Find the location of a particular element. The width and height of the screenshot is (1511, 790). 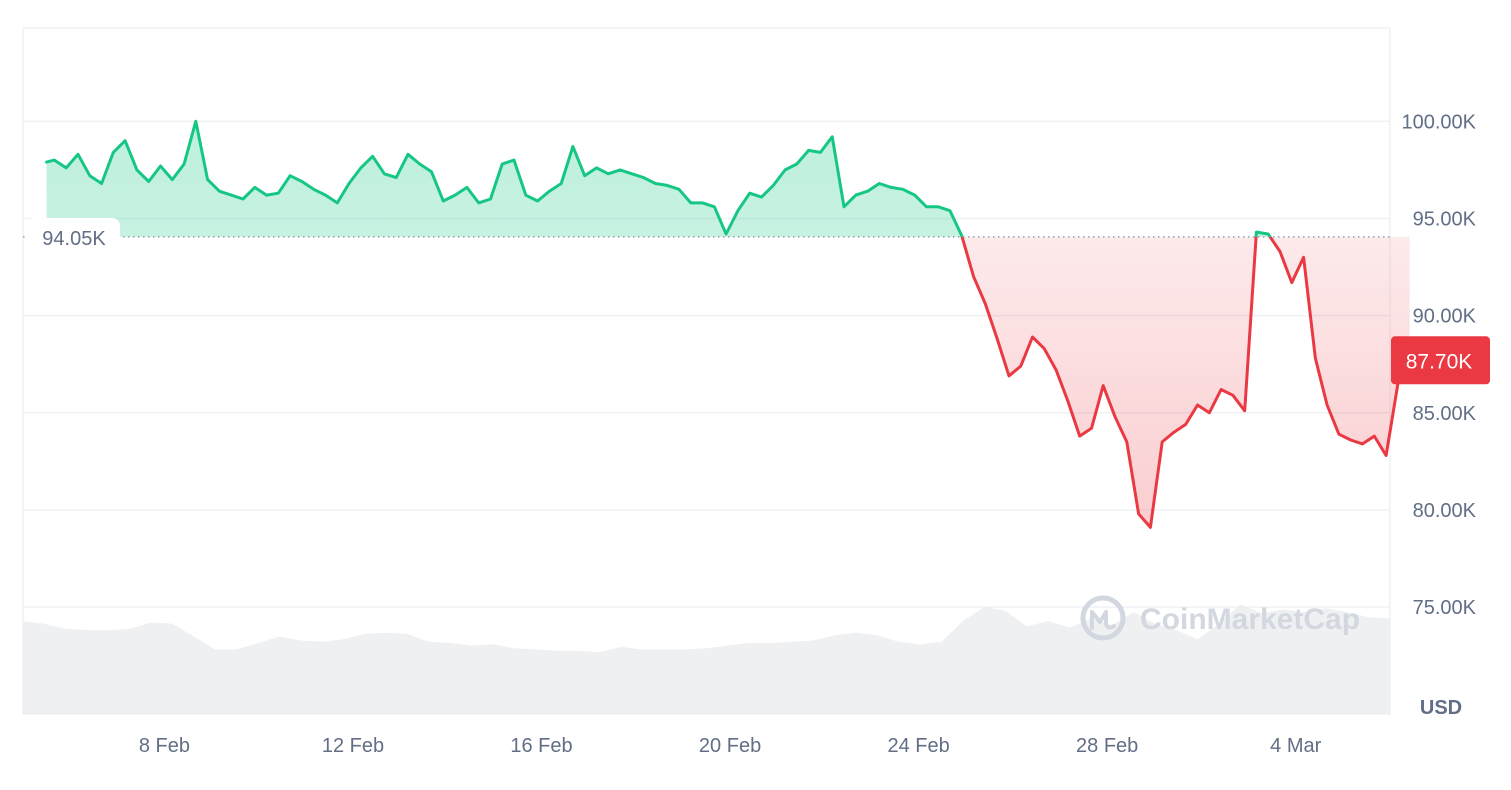

volume-area-shape is located at coordinates (706, 659).